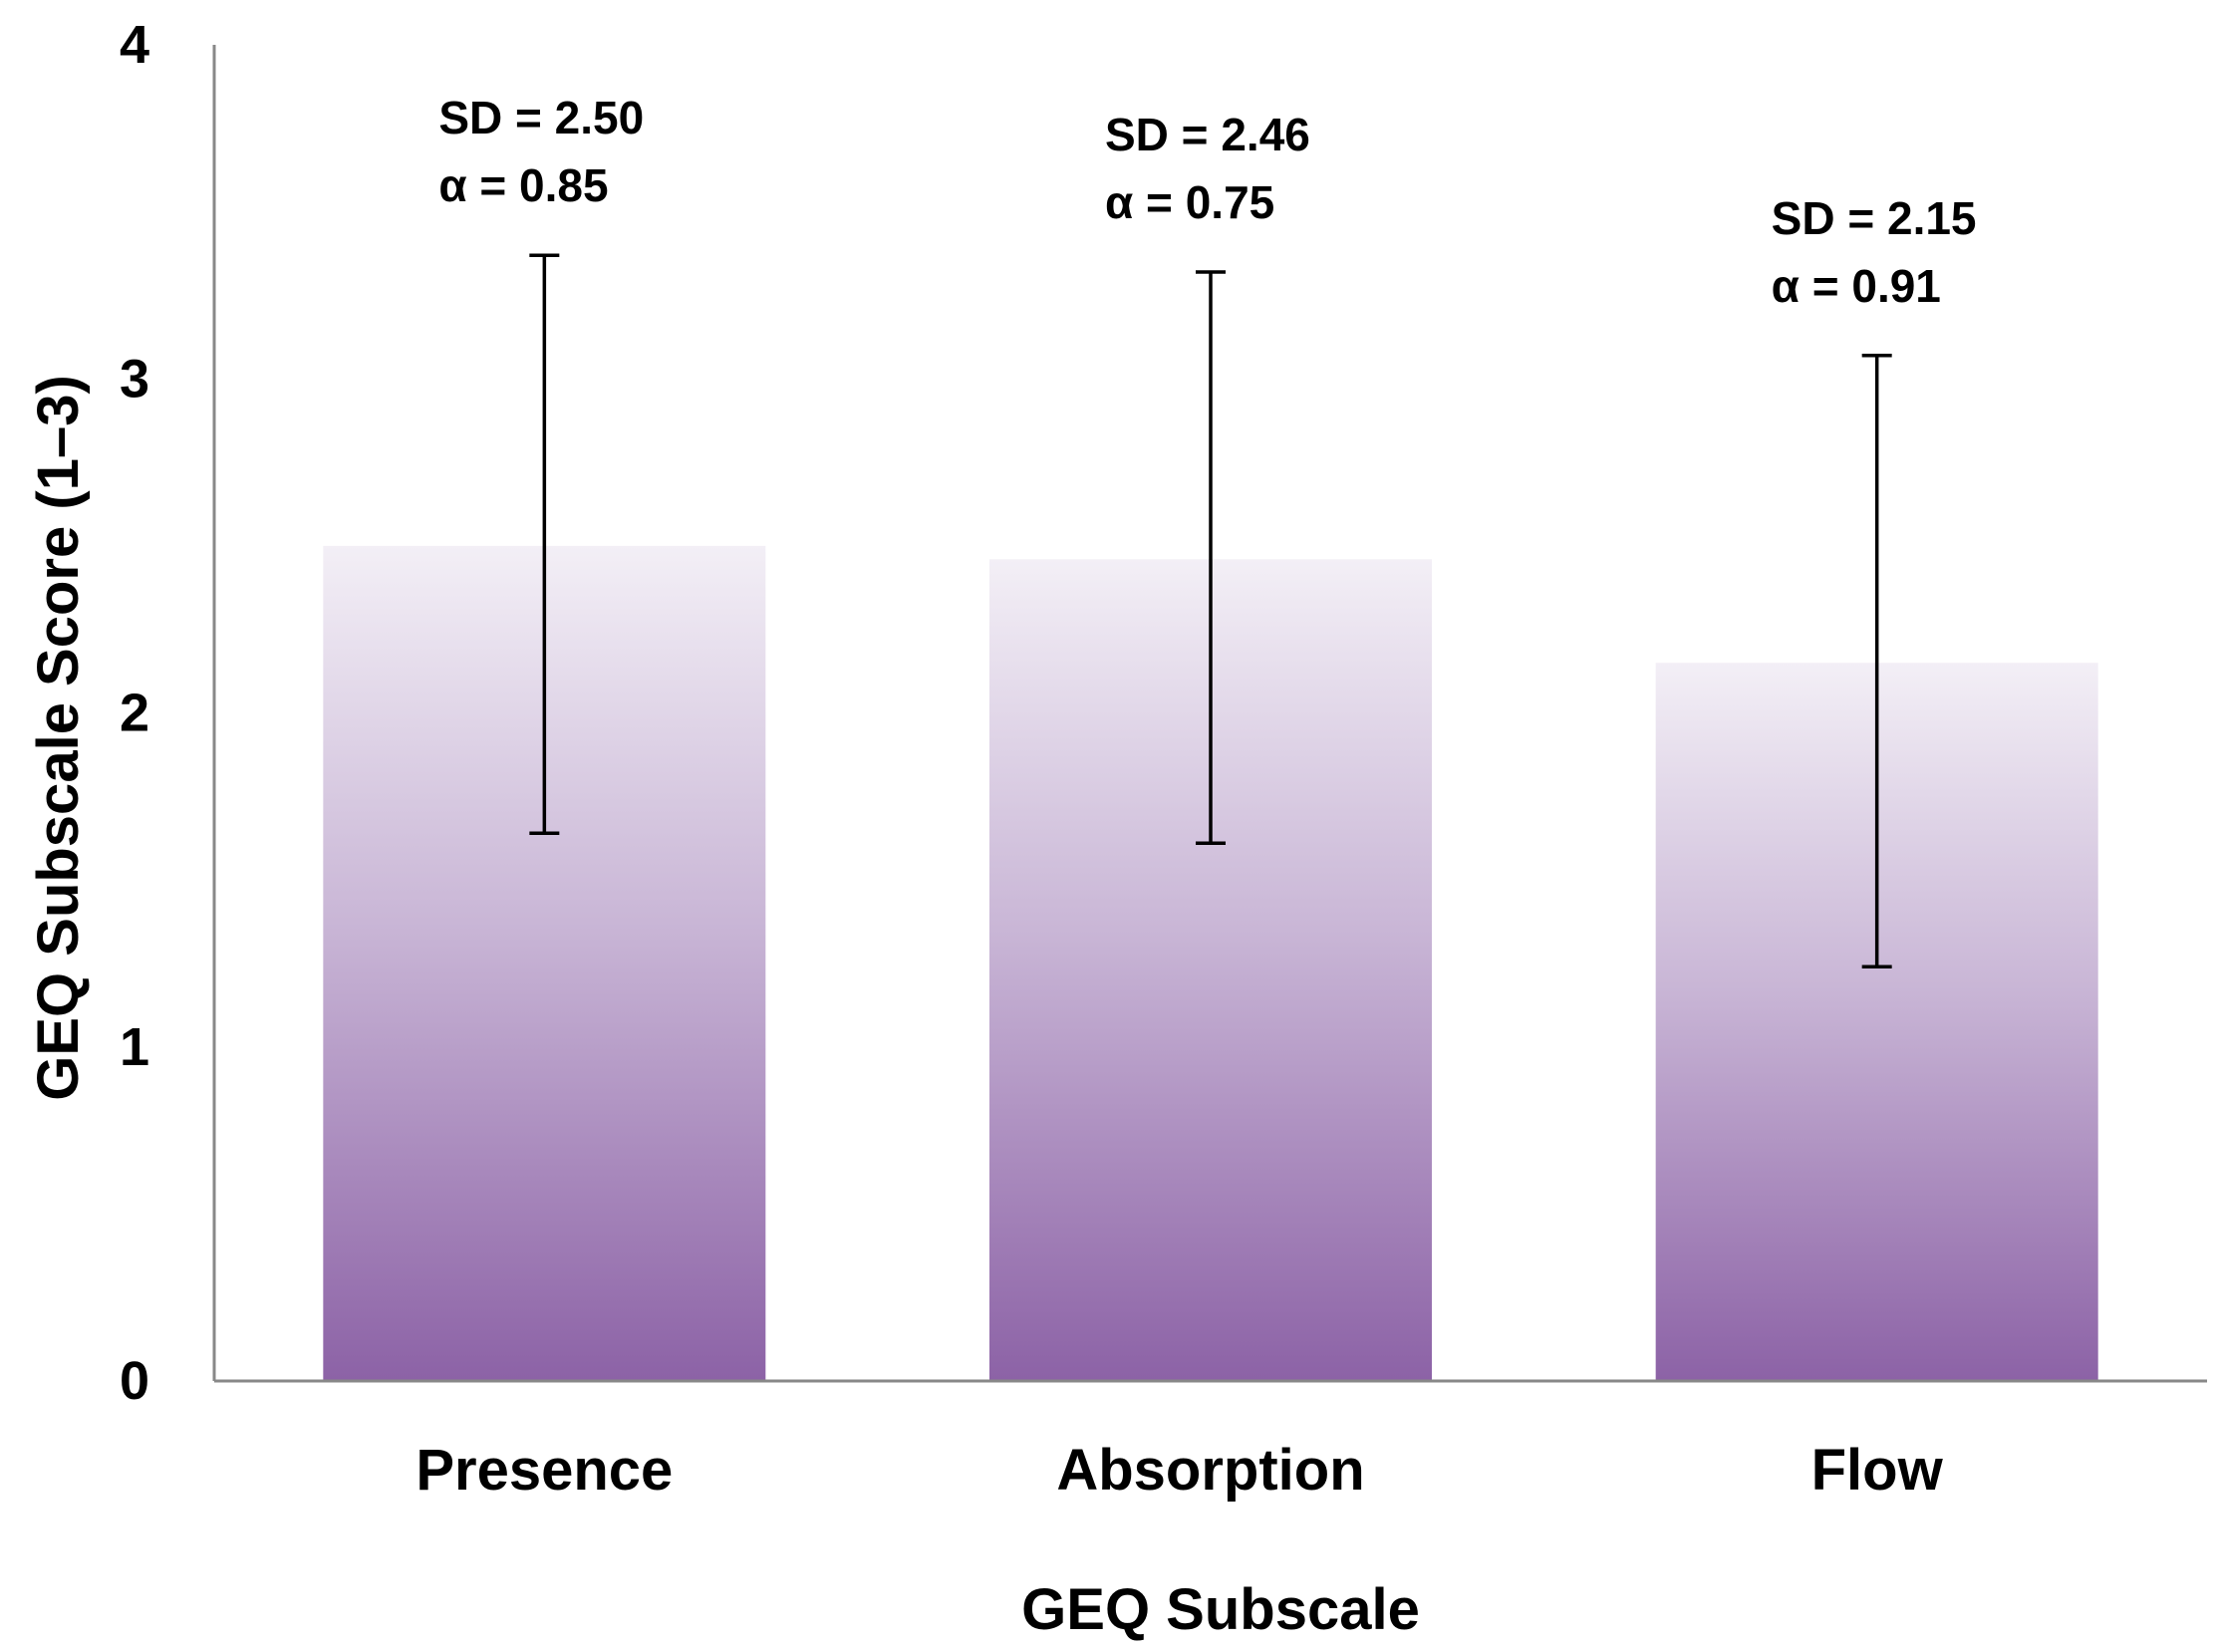 The width and height of the screenshot is (2222, 1652). Describe the element at coordinates (1877, 1470) in the screenshot. I see `category-label-flow: Flow` at that location.